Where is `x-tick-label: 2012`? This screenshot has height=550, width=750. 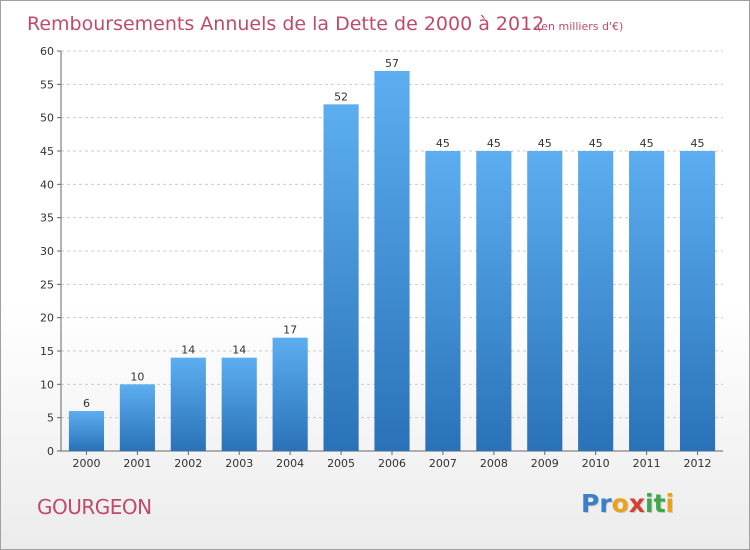
x-tick-label: 2012 is located at coordinates (698, 463).